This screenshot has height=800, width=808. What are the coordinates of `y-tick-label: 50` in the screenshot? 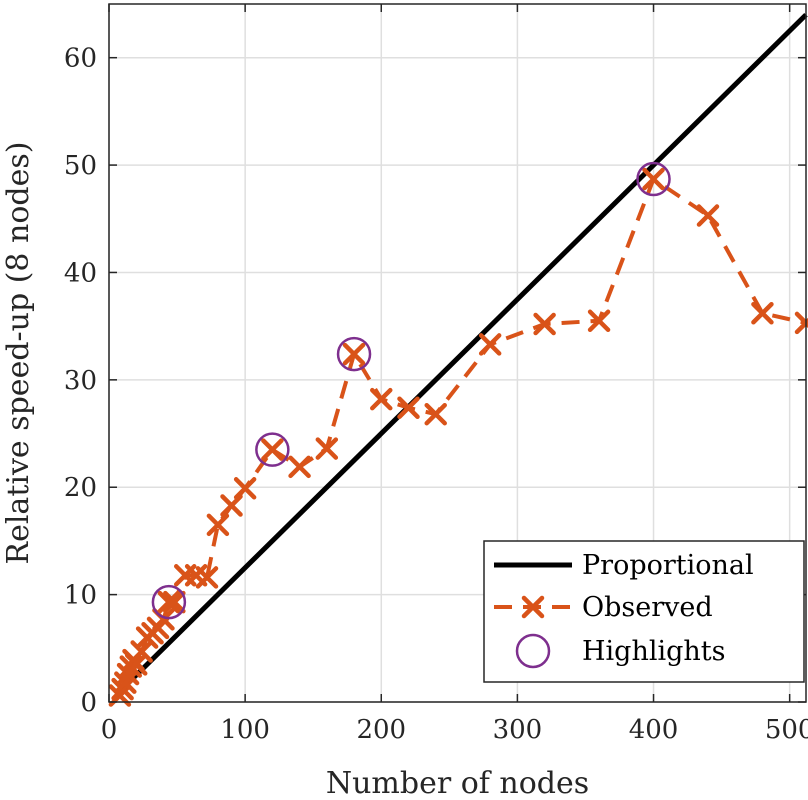 It's located at (80, 166).